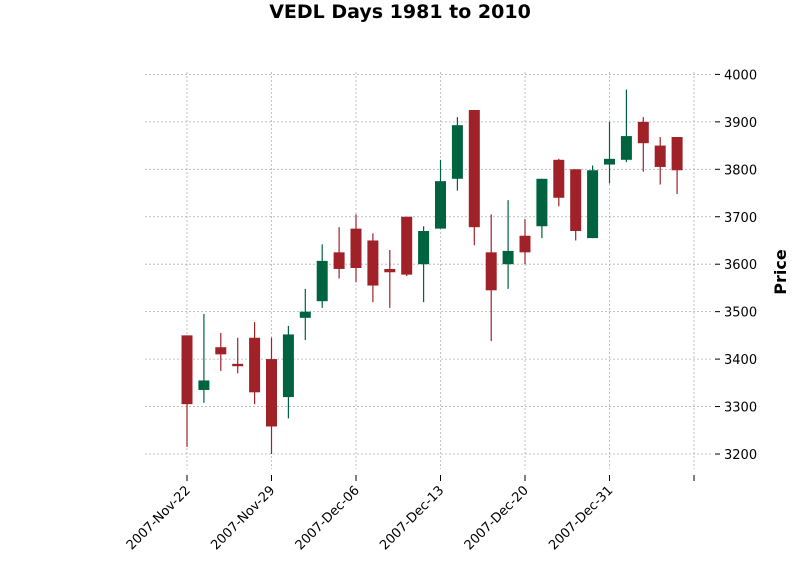  Describe the element at coordinates (740, 455) in the screenshot. I see `y-tick-label: 3200` at that location.